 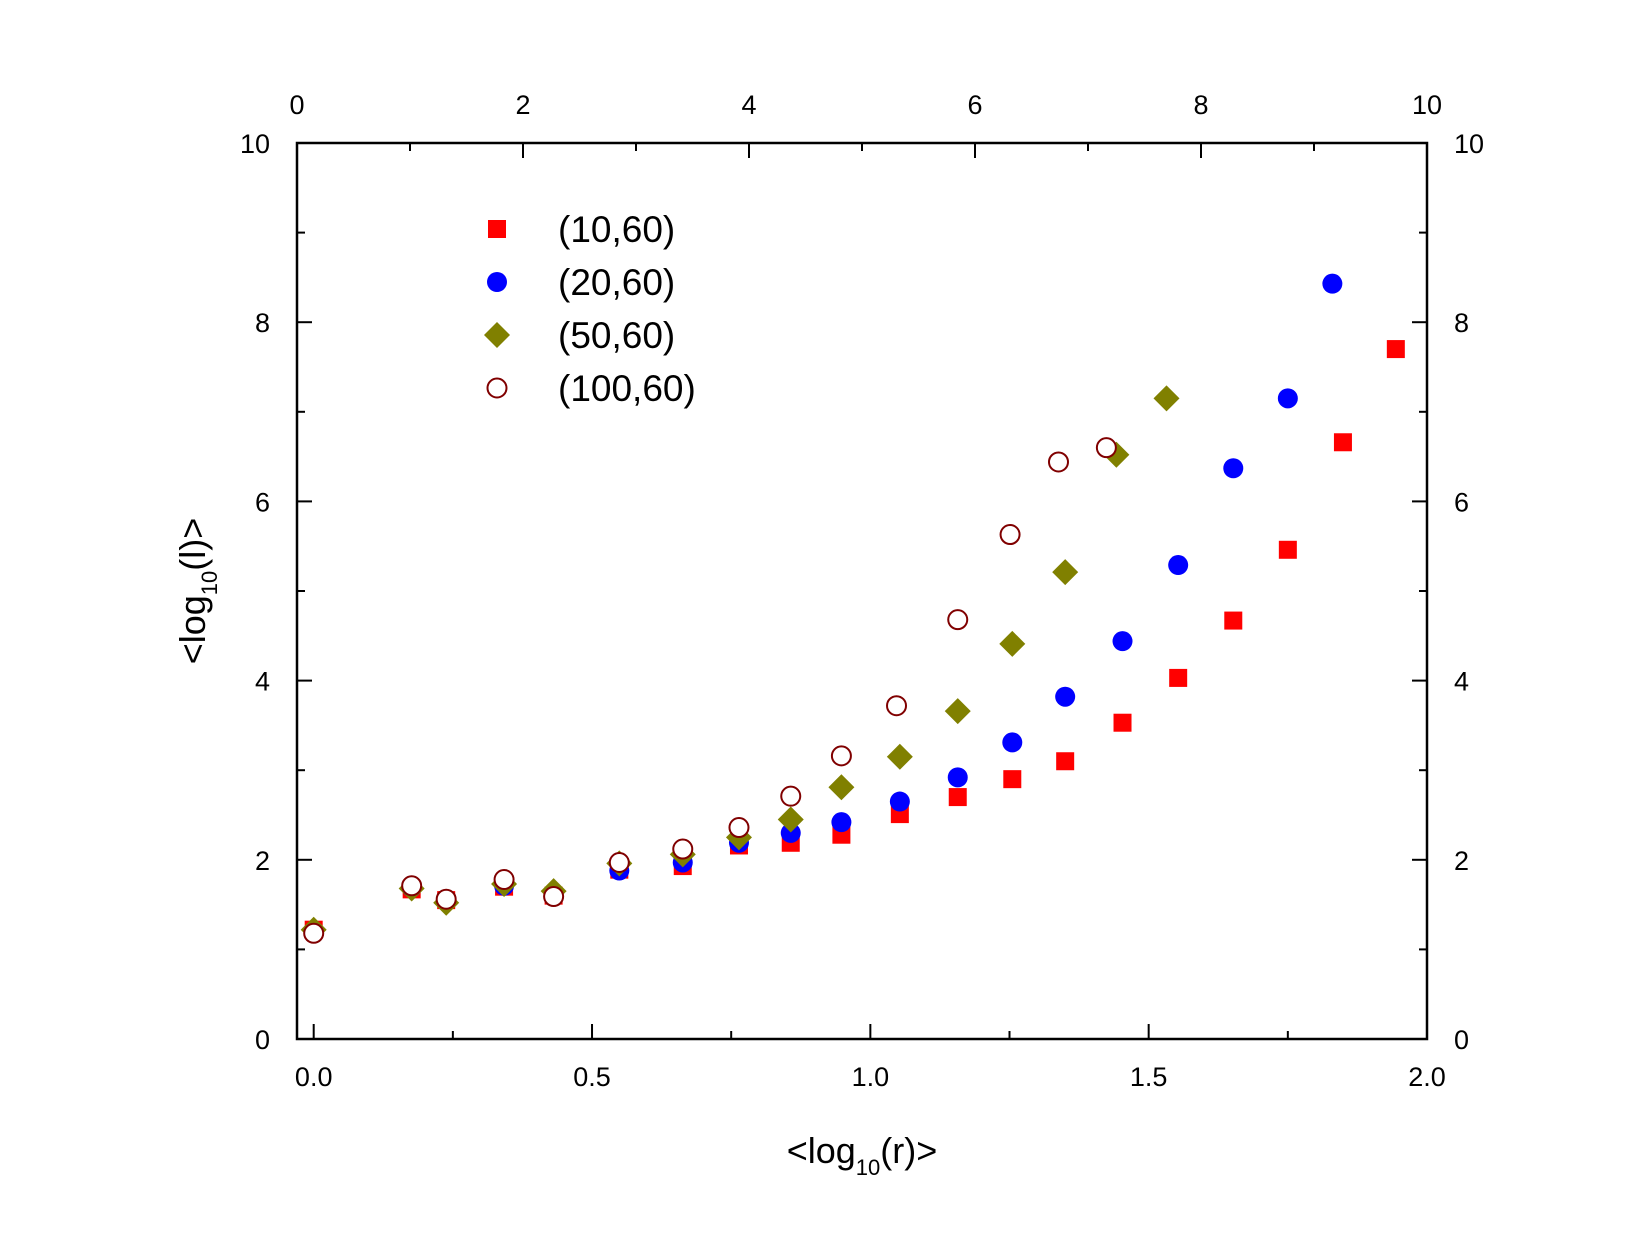 What do you see at coordinates (627, 388) in the screenshot?
I see `legend-label: (100,60)` at bounding box center [627, 388].